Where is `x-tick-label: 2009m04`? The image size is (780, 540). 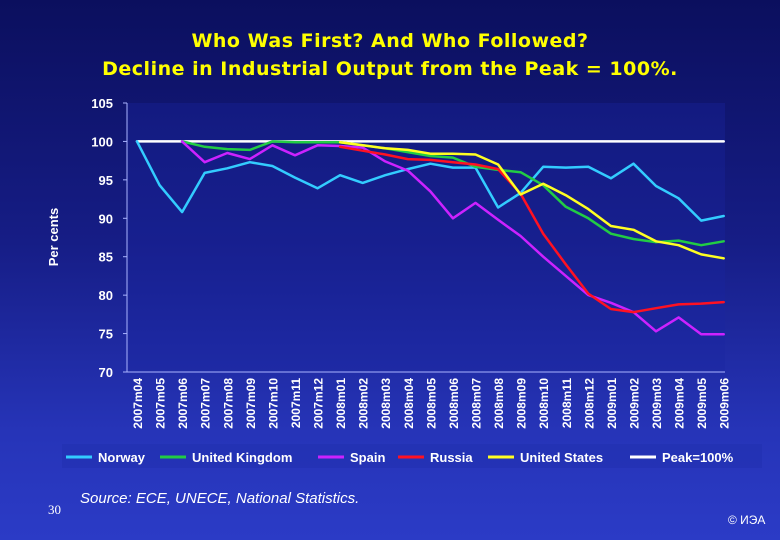
x-tick-label: 2009m04 is located at coordinates (680, 403).